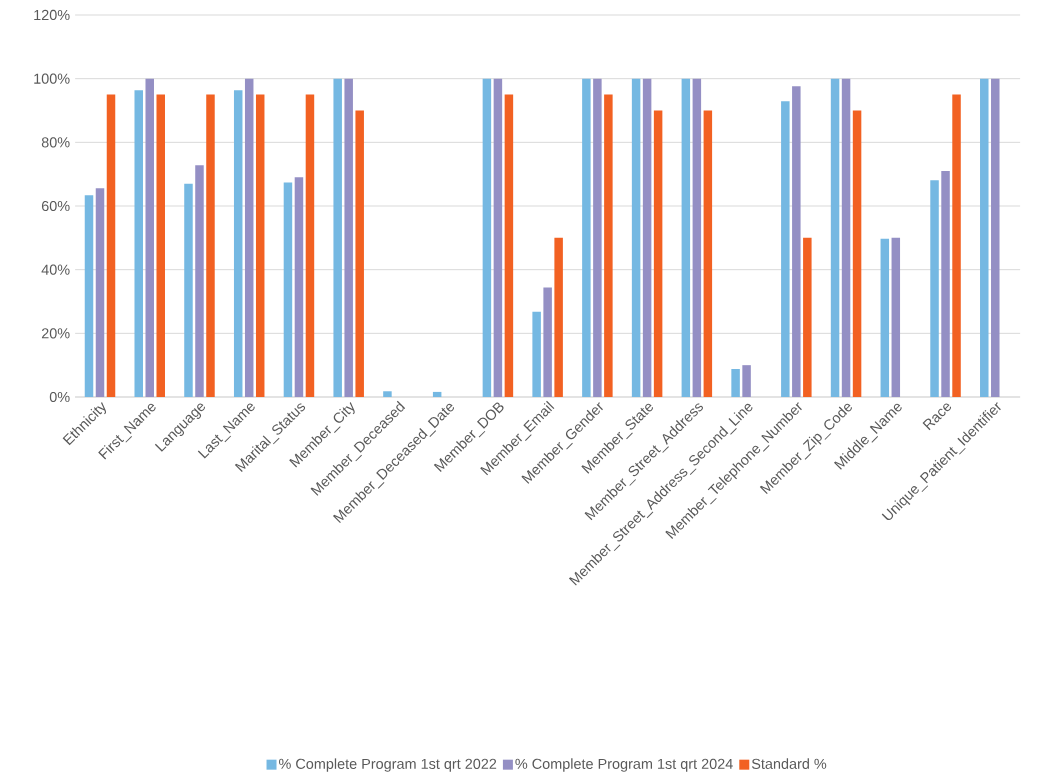  I want to click on y-tick-label: 20%, so click(55, 333).